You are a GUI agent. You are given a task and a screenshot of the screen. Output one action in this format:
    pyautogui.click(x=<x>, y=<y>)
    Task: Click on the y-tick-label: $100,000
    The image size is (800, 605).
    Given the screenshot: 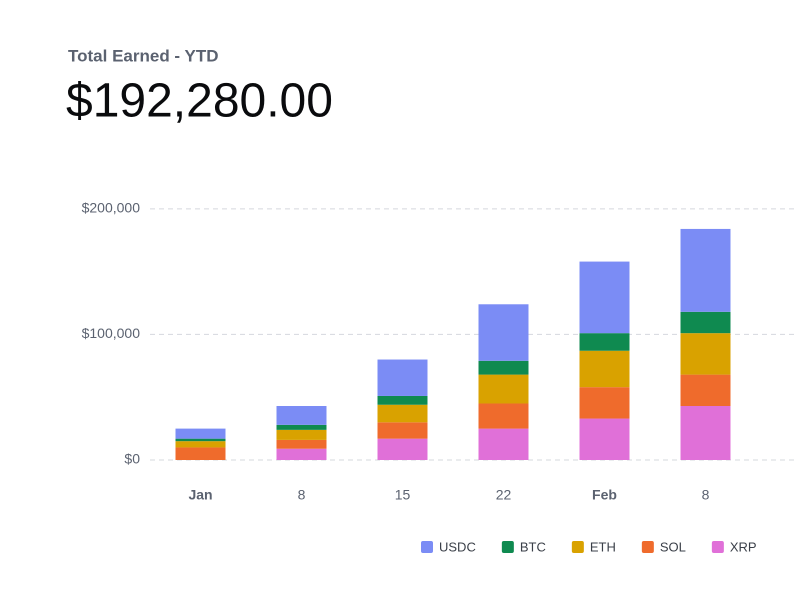 What is the action you would take?
    pyautogui.click(x=111, y=333)
    